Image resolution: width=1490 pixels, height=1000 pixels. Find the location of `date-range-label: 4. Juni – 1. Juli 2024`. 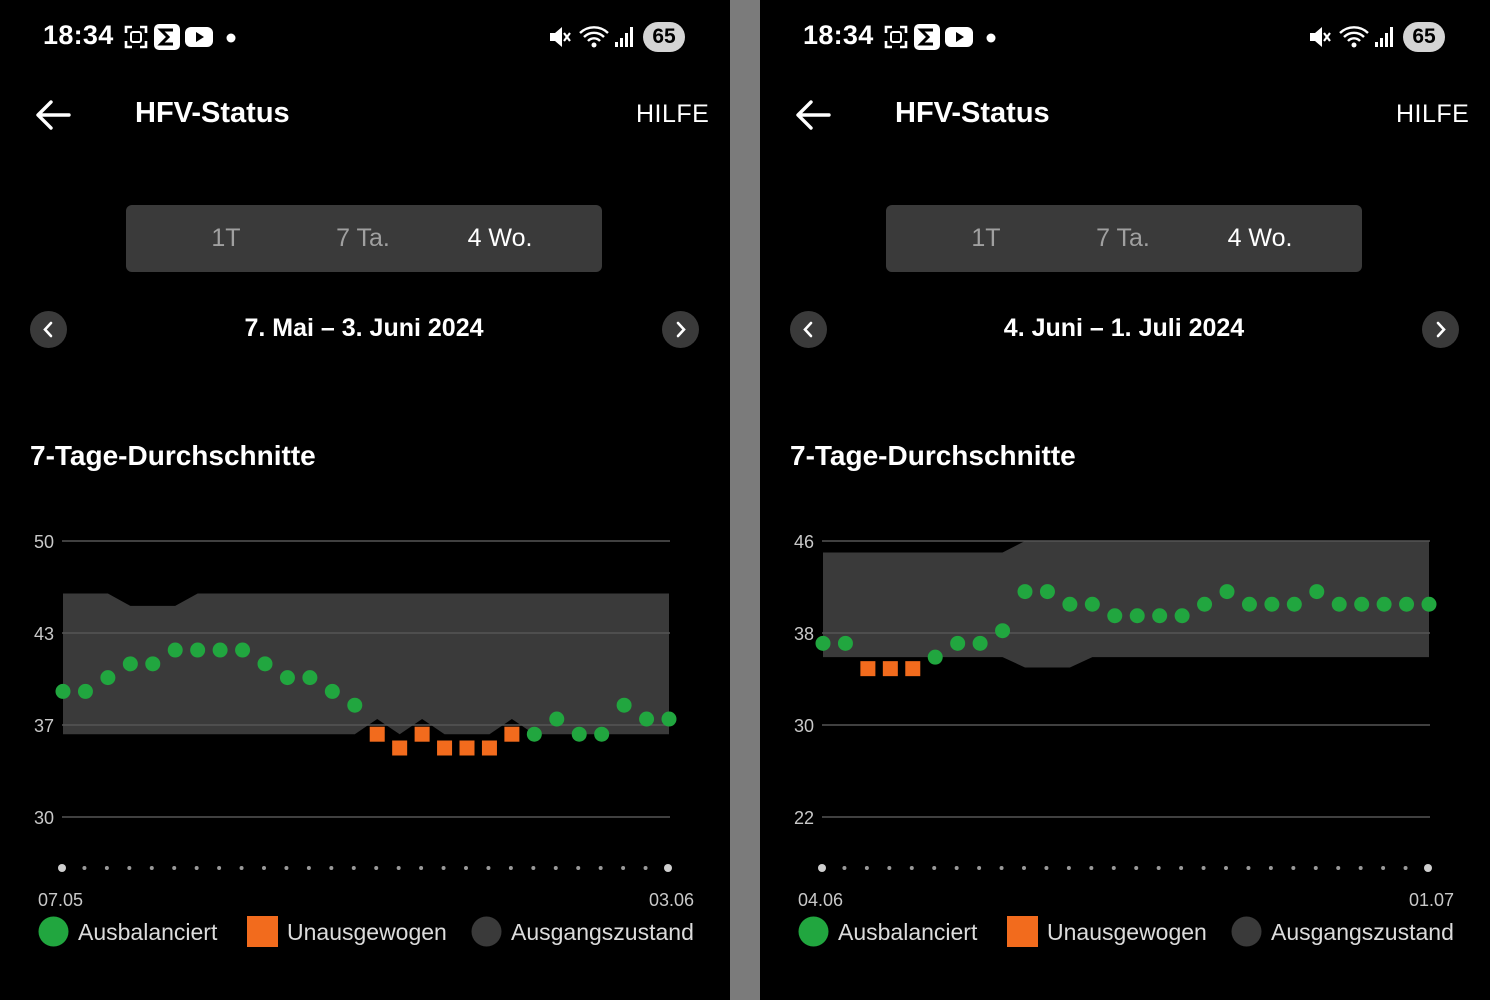

date-range-label: 4. Juni – 1. Juli 2024 is located at coordinates (1124, 328).